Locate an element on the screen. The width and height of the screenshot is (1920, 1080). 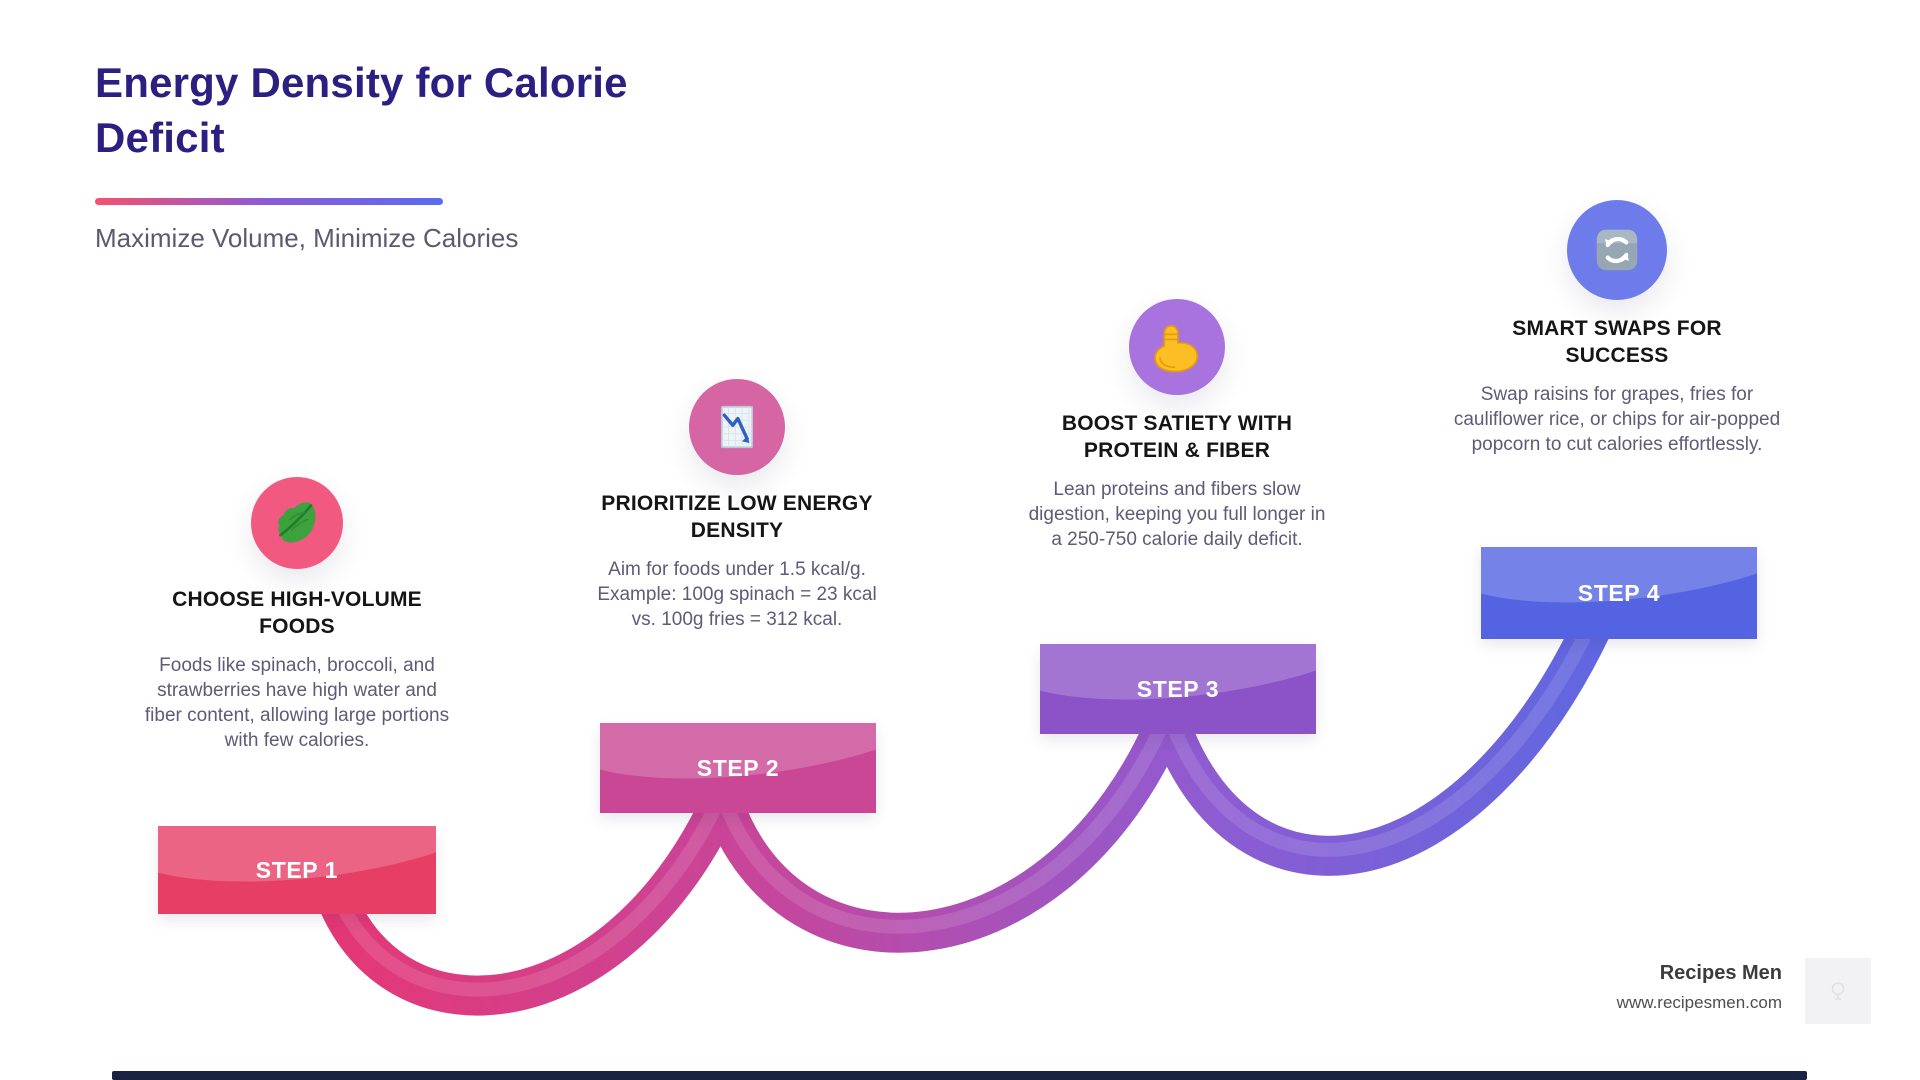
brand-logo-box is located at coordinates (1838, 991).